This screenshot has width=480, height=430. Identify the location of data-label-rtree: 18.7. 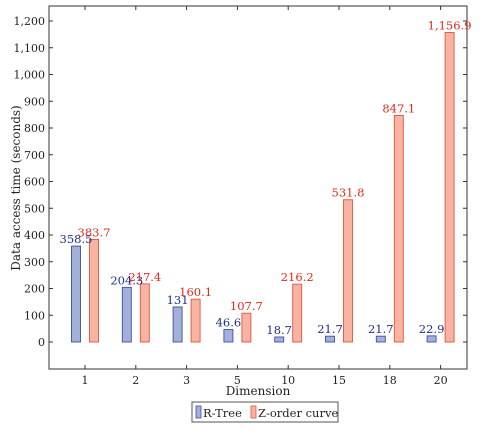
(279, 330).